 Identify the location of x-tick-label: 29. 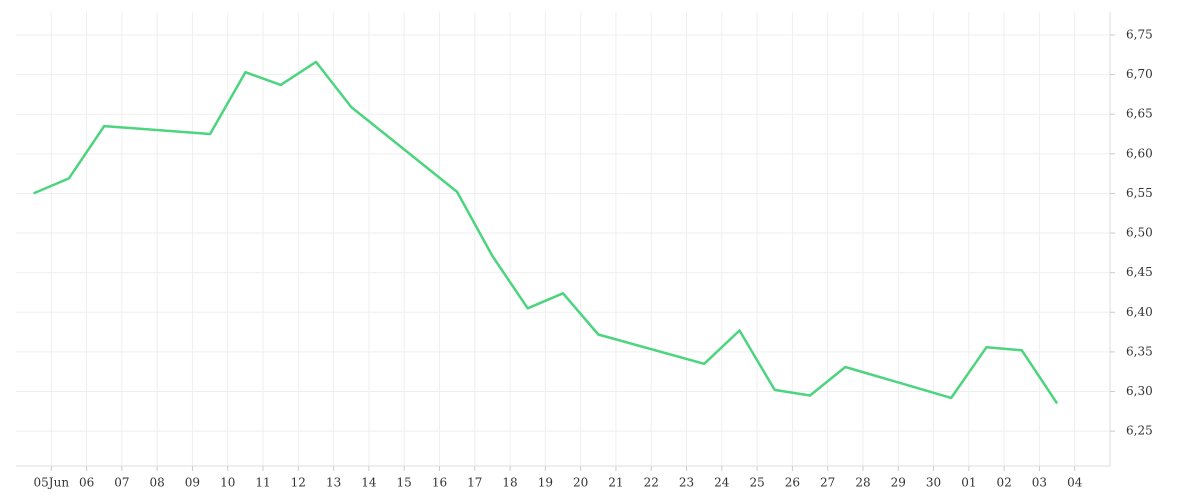
(898, 483).